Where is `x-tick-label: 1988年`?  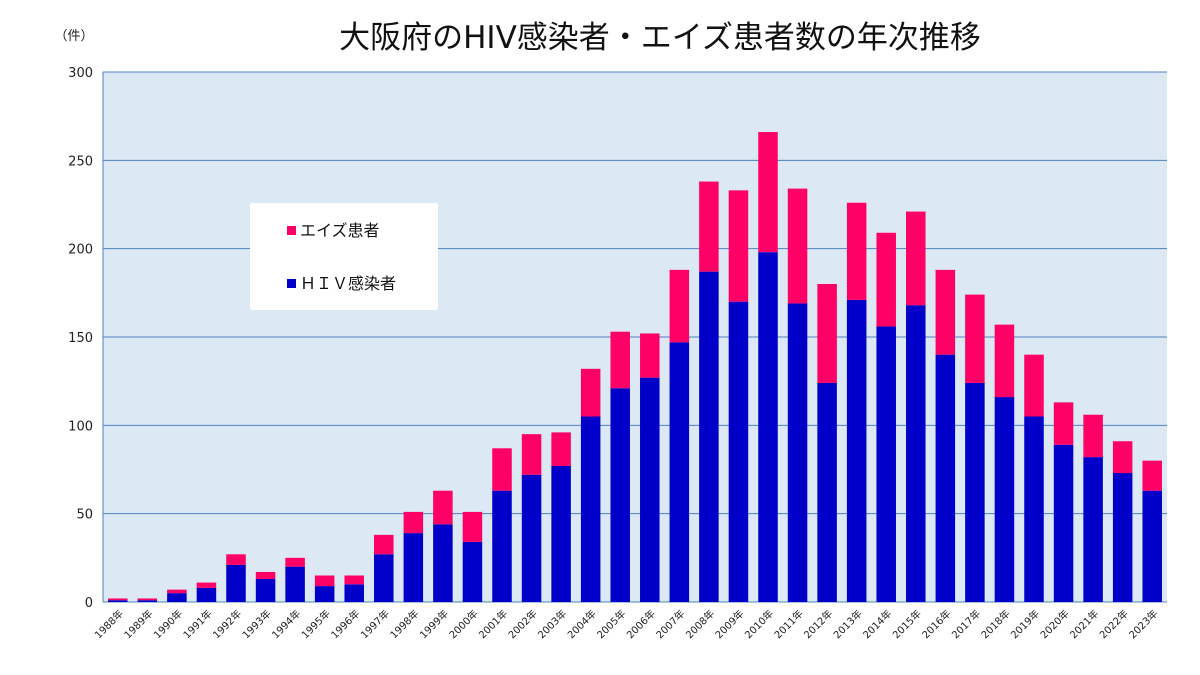
x-tick-label: 1988年 is located at coordinates (109, 624).